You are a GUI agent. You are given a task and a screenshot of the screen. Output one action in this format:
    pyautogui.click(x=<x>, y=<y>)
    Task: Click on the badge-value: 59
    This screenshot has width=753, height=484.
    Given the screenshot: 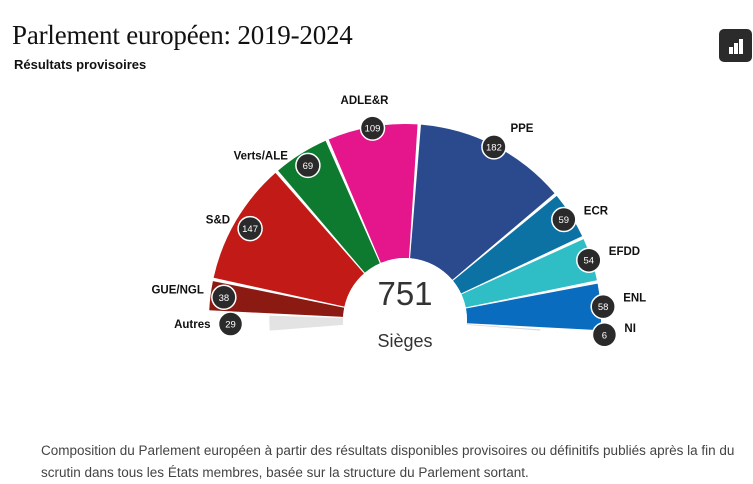 What is the action you would take?
    pyautogui.click(x=564, y=220)
    